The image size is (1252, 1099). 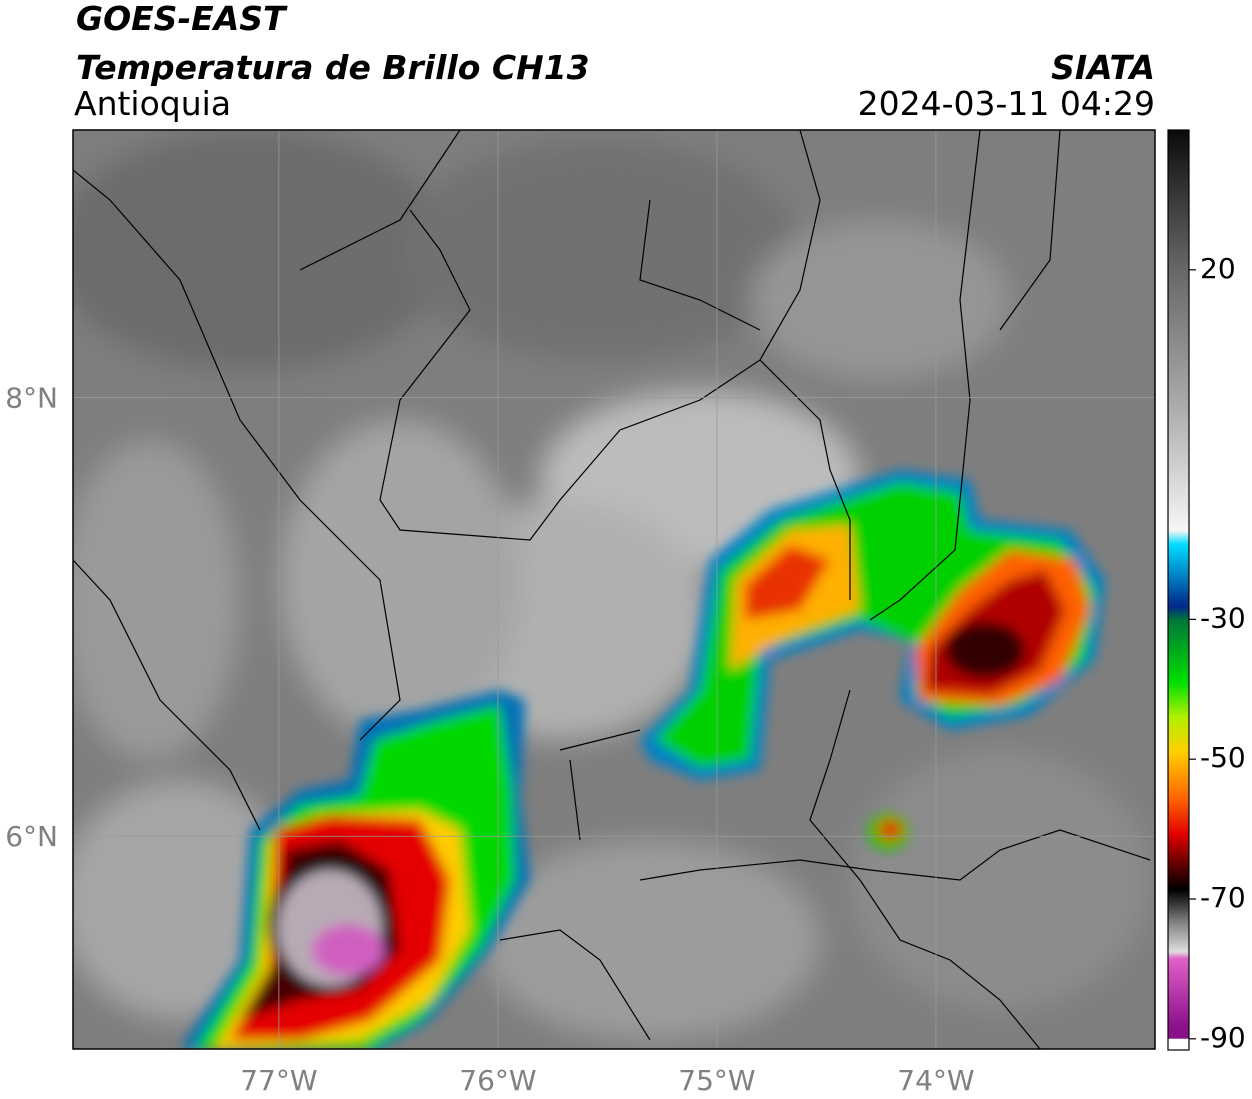 I want to click on colorbar-tick-label: -30, so click(x=1223, y=617).